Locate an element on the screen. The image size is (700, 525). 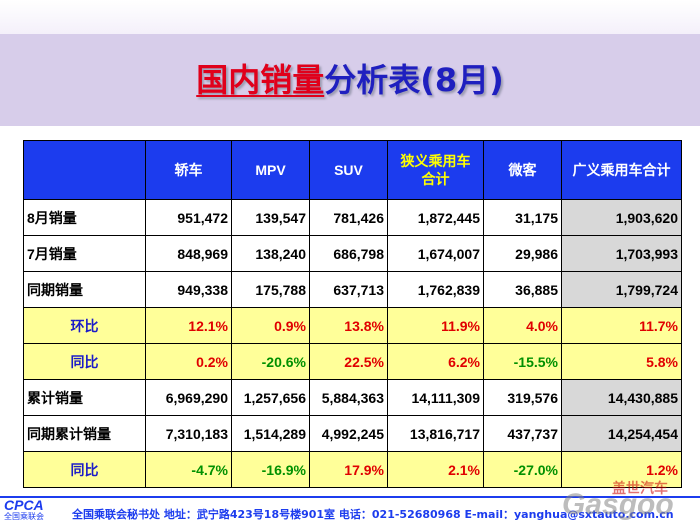
page-title: 国内销量分析表(8月) is located at coordinates (350, 80).